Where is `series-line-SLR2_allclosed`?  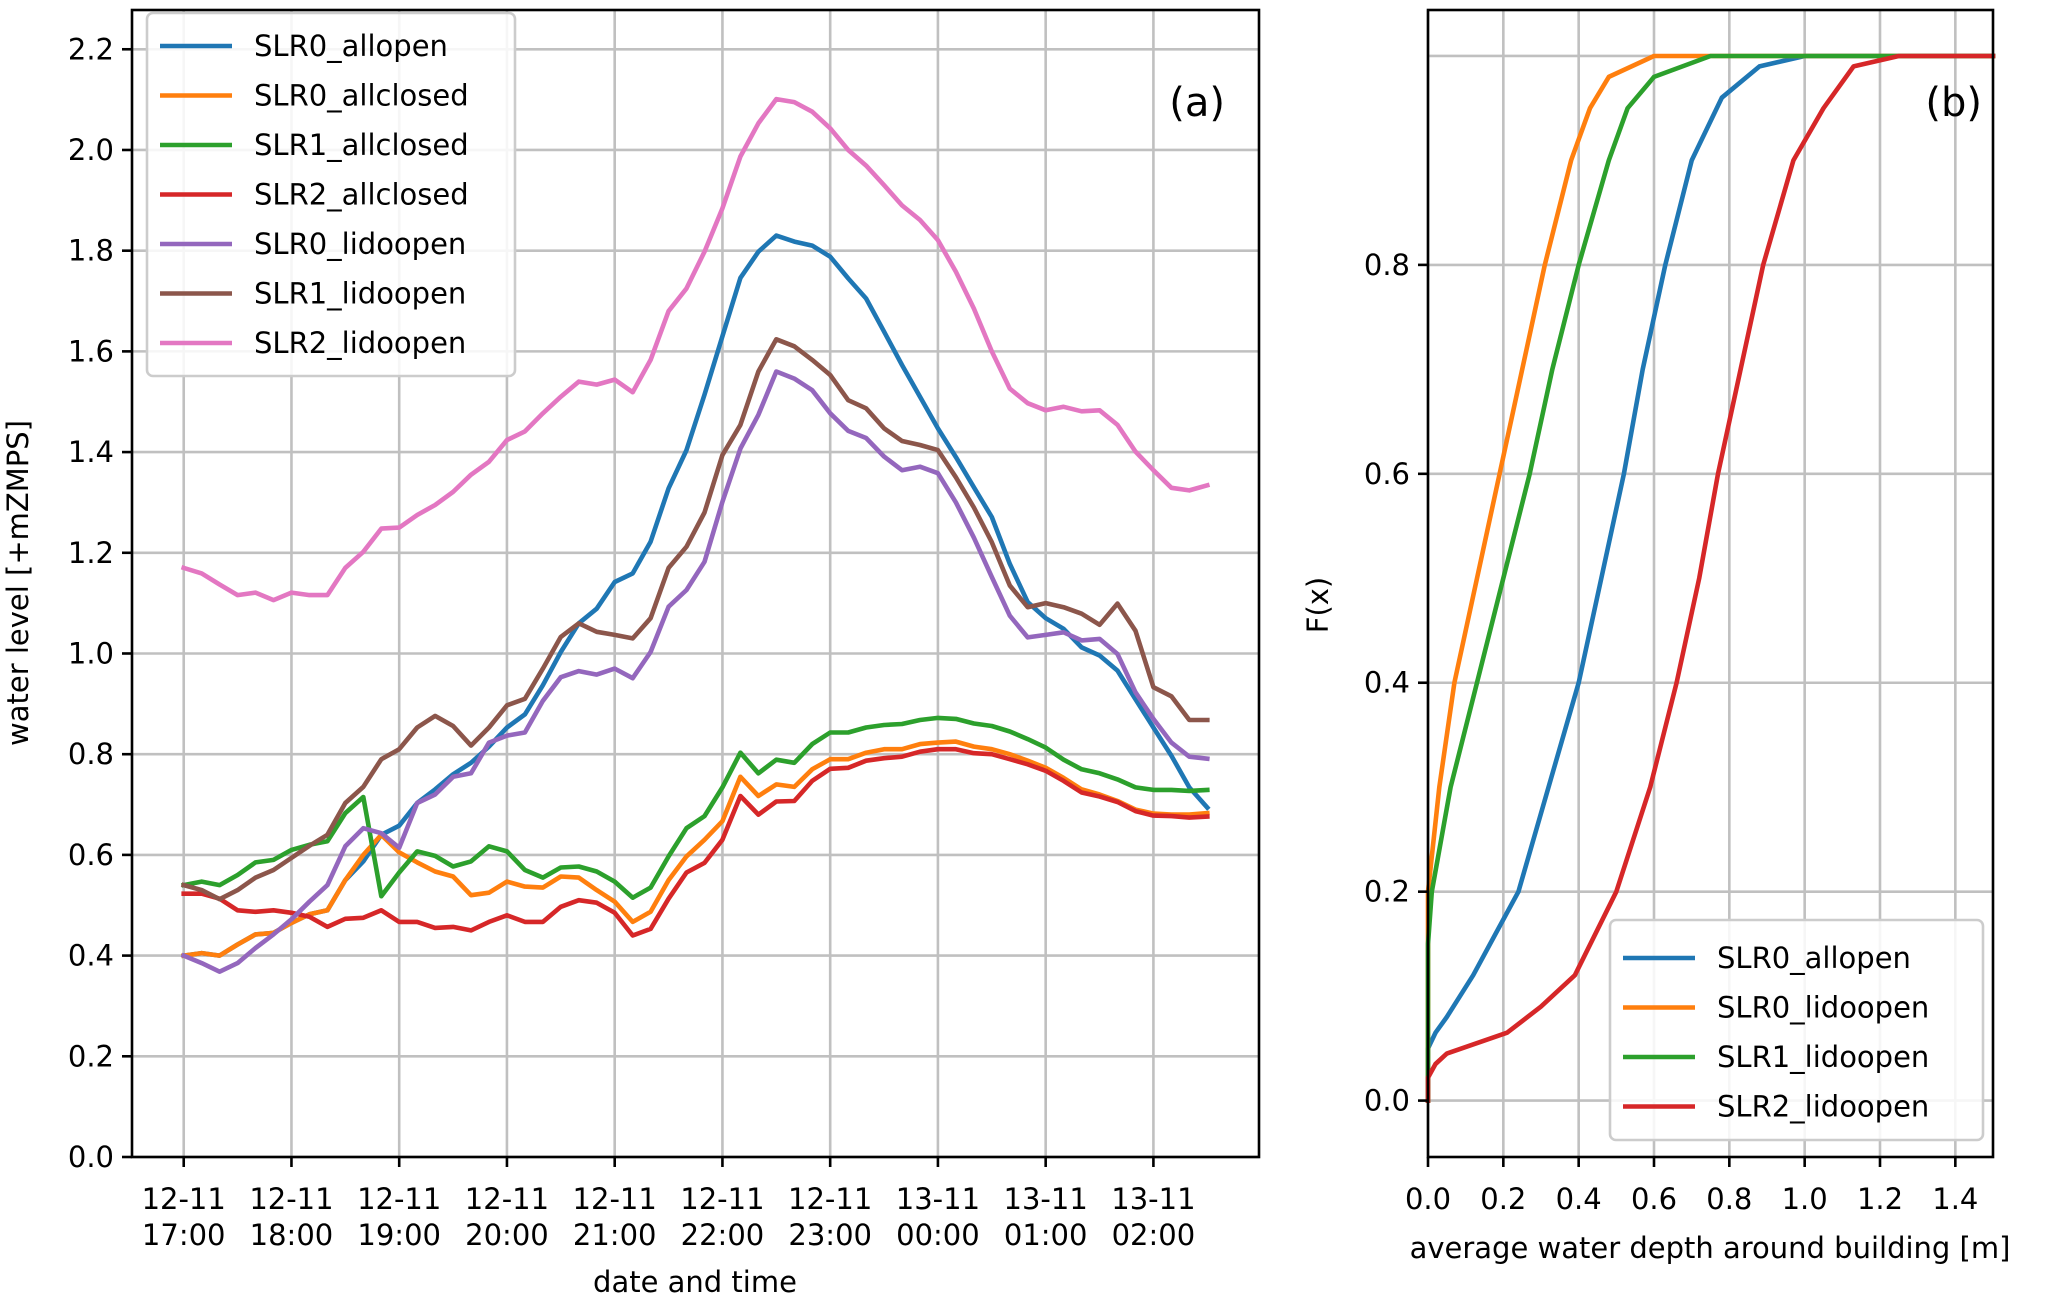 series-line-SLR2_allclosed is located at coordinates (695, 842).